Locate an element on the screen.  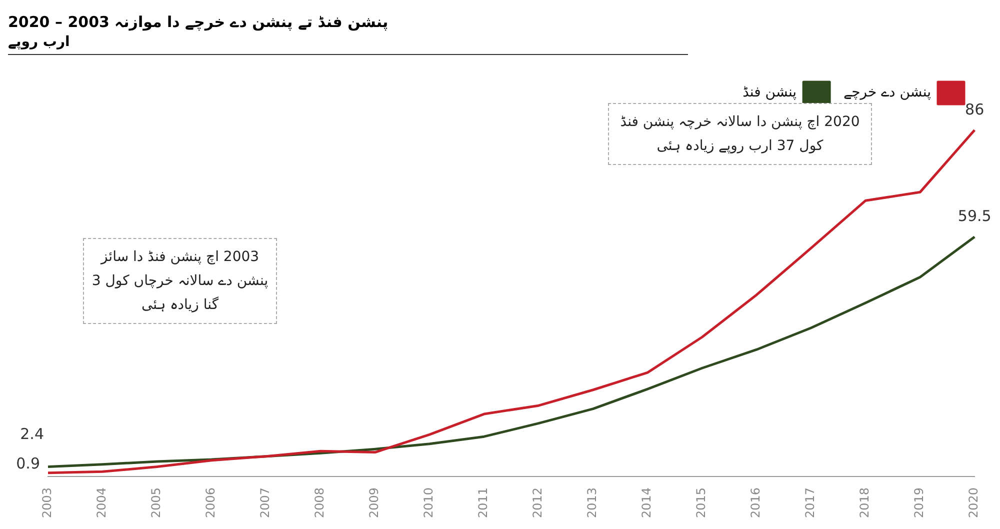
data-label: 86 is located at coordinates (974, 109).